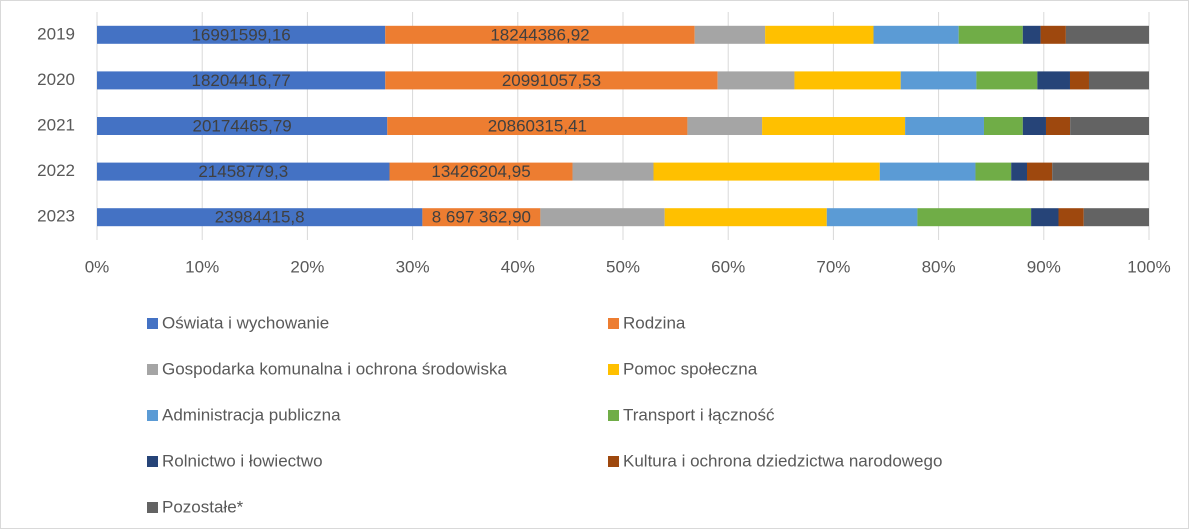 The image size is (1189, 529). What do you see at coordinates (56, 124) in the screenshot?
I see `y-tick-label: 2021` at bounding box center [56, 124].